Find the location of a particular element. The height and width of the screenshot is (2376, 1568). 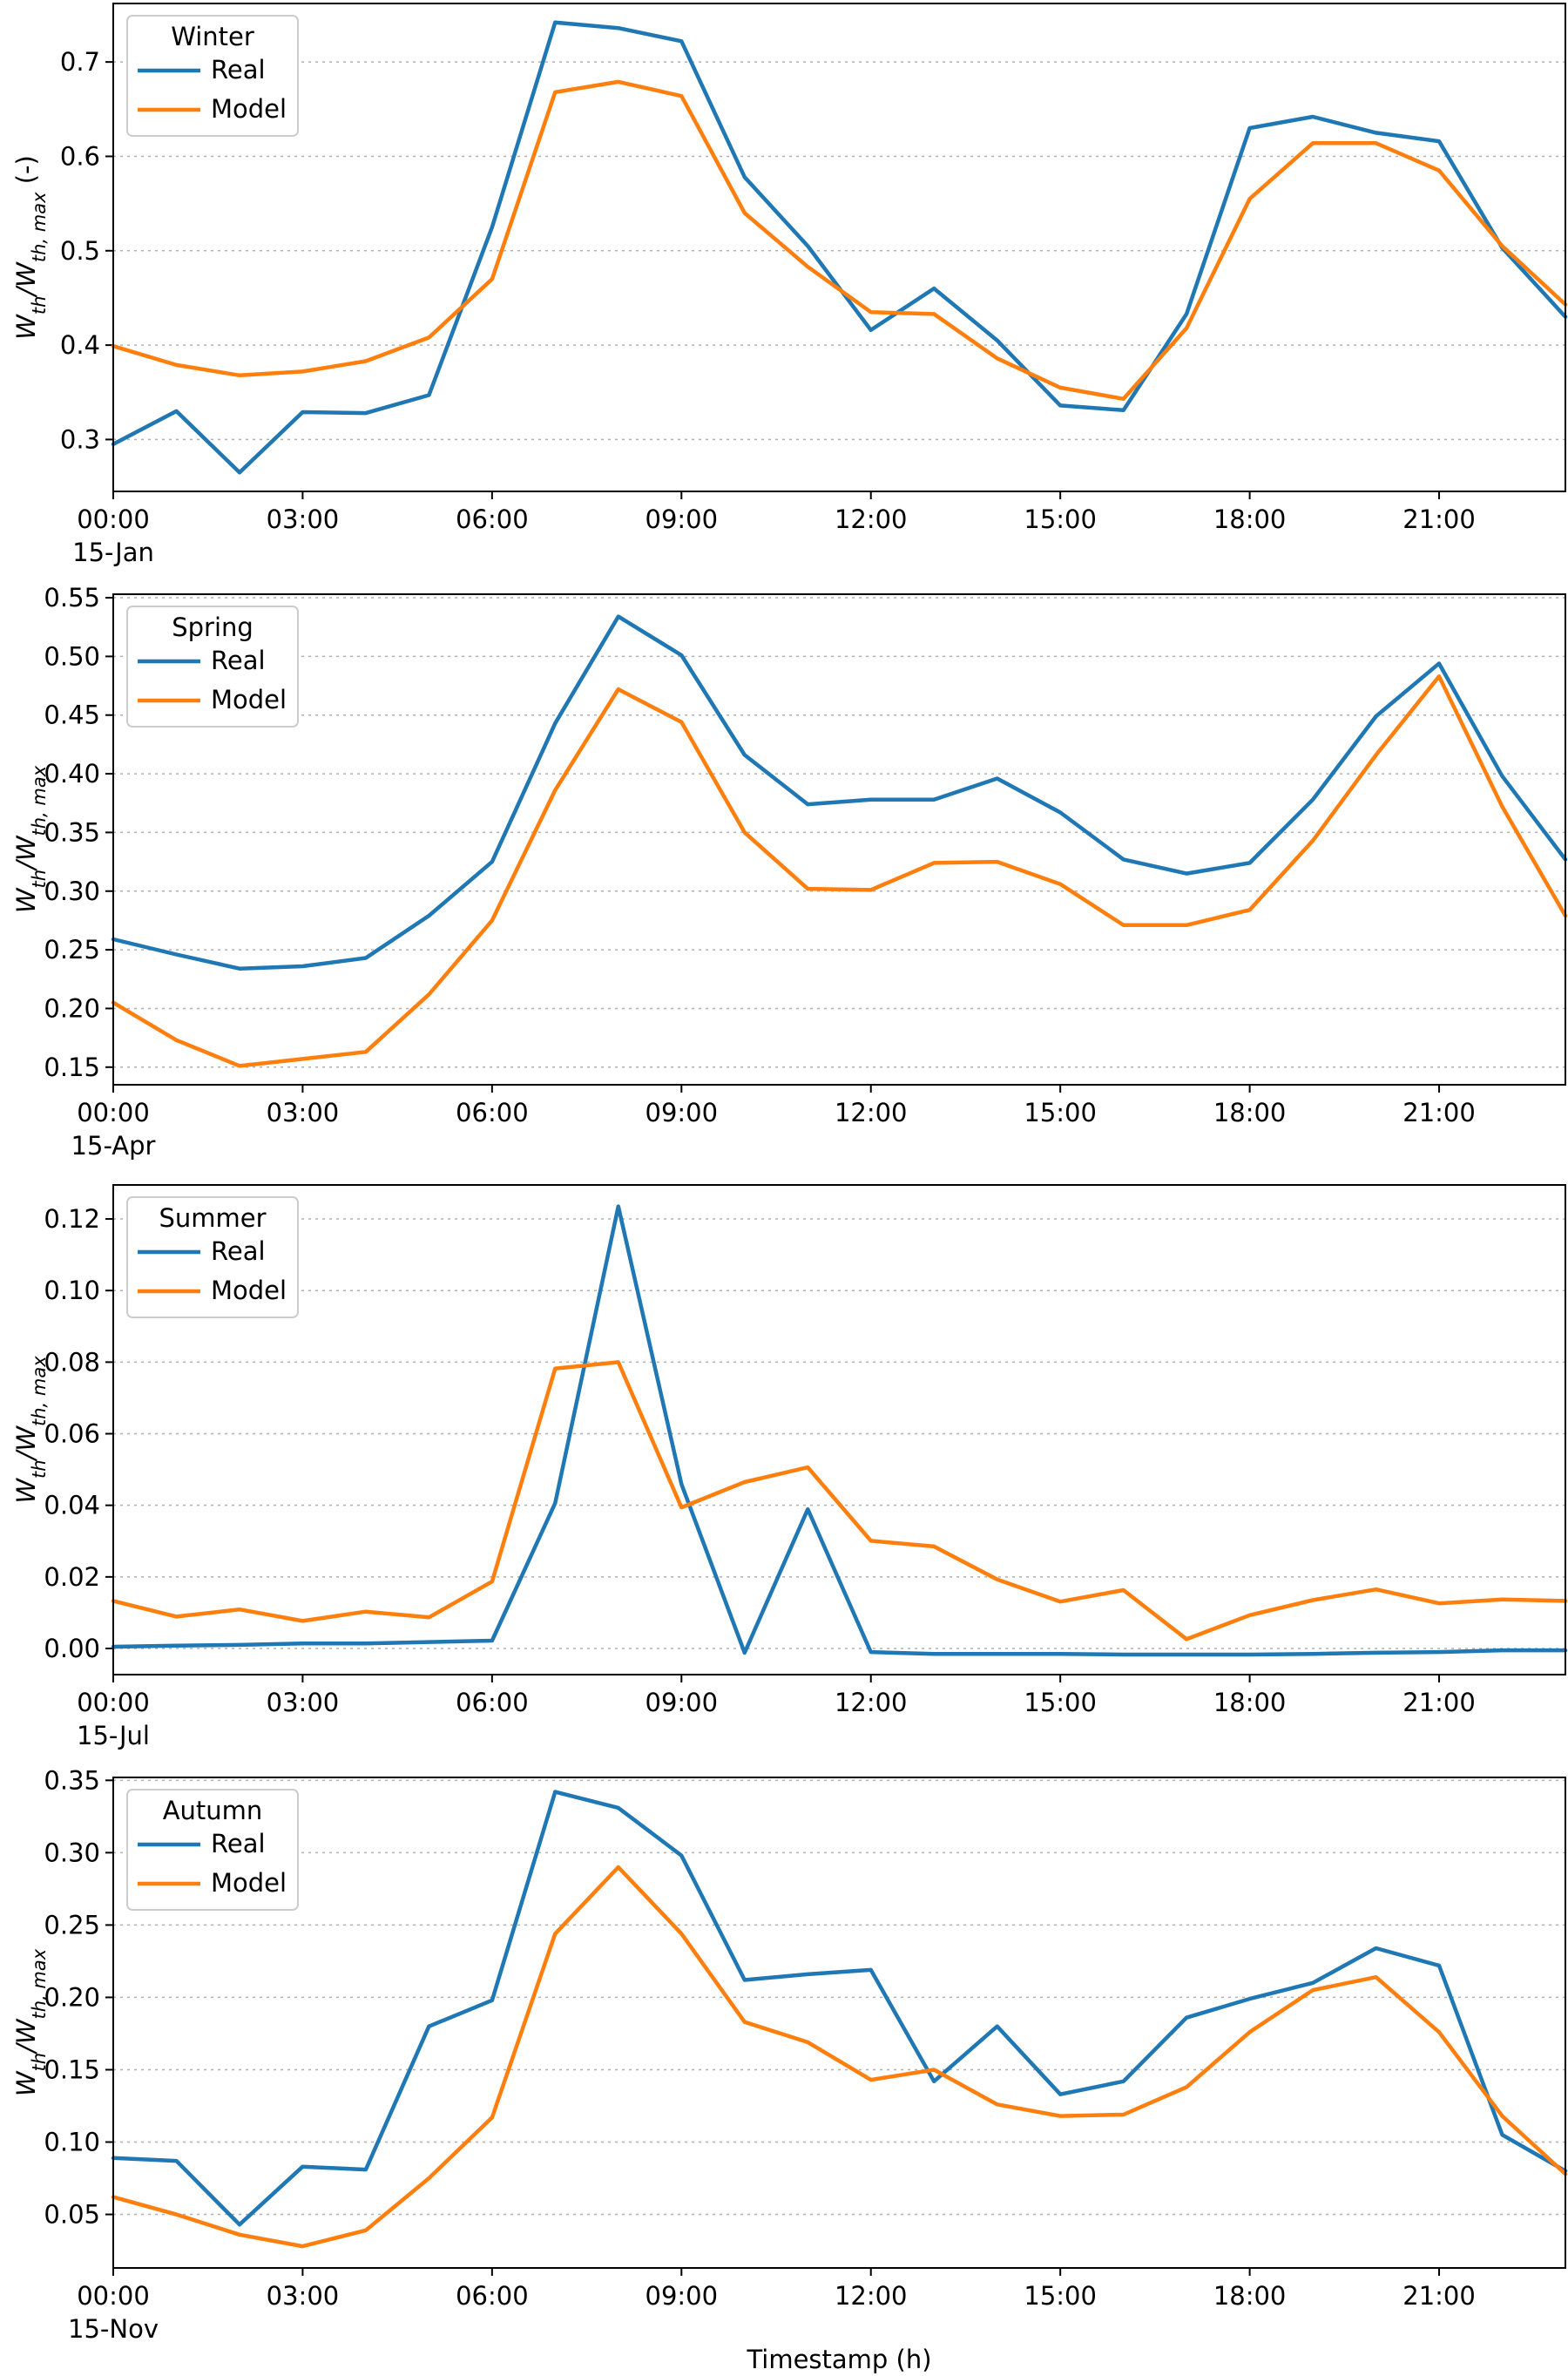

y-tick-label: 0.08 is located at coordinates (72, 1362).